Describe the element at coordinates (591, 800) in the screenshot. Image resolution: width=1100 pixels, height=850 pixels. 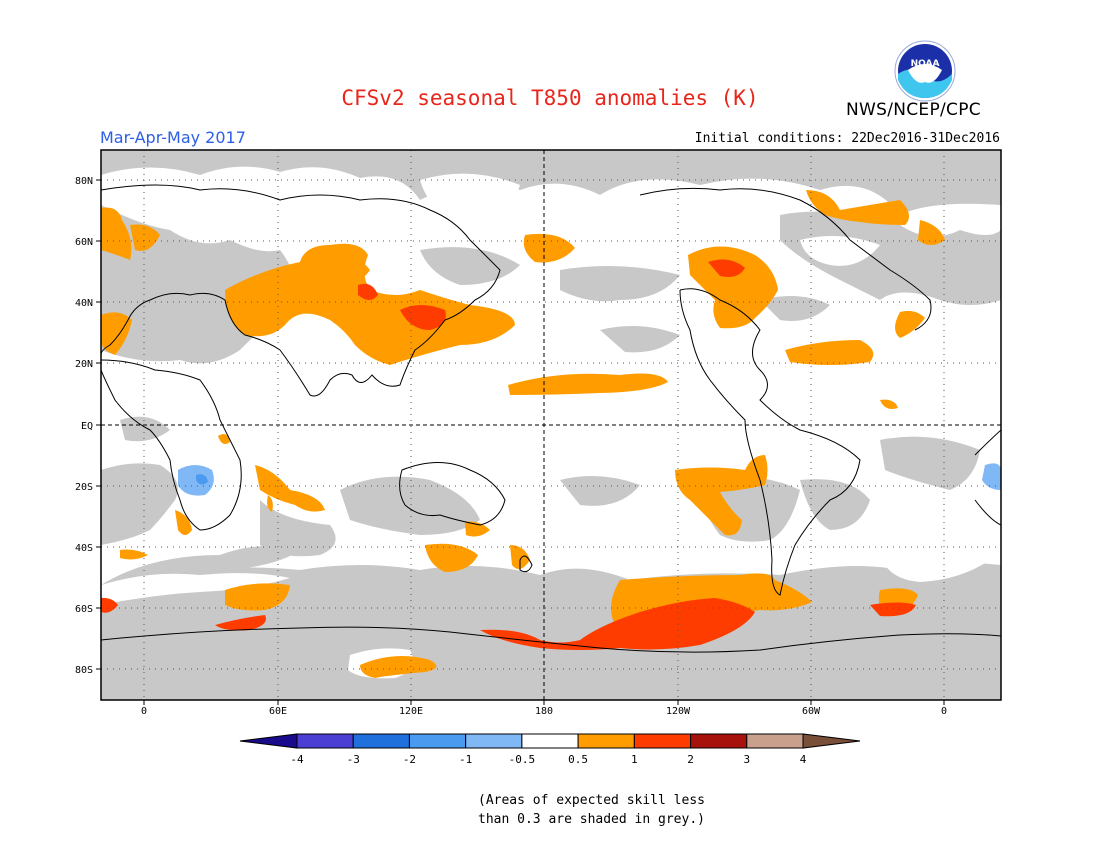
I see `skill-note-line-1: (Areas of expected skill less` at that location.